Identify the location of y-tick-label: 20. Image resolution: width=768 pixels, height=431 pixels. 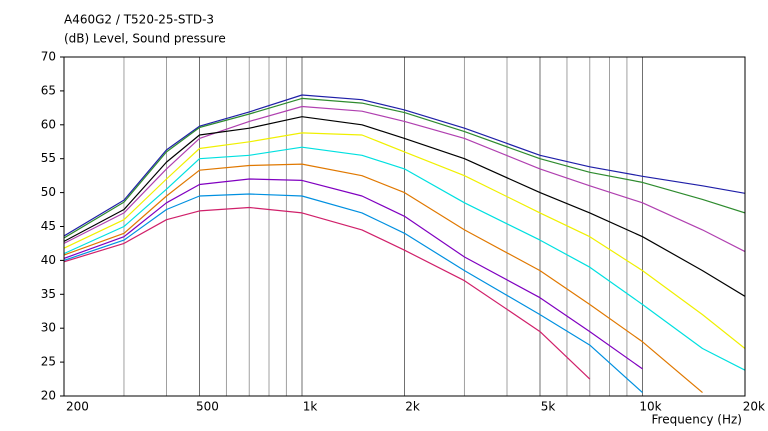
(48, 396).